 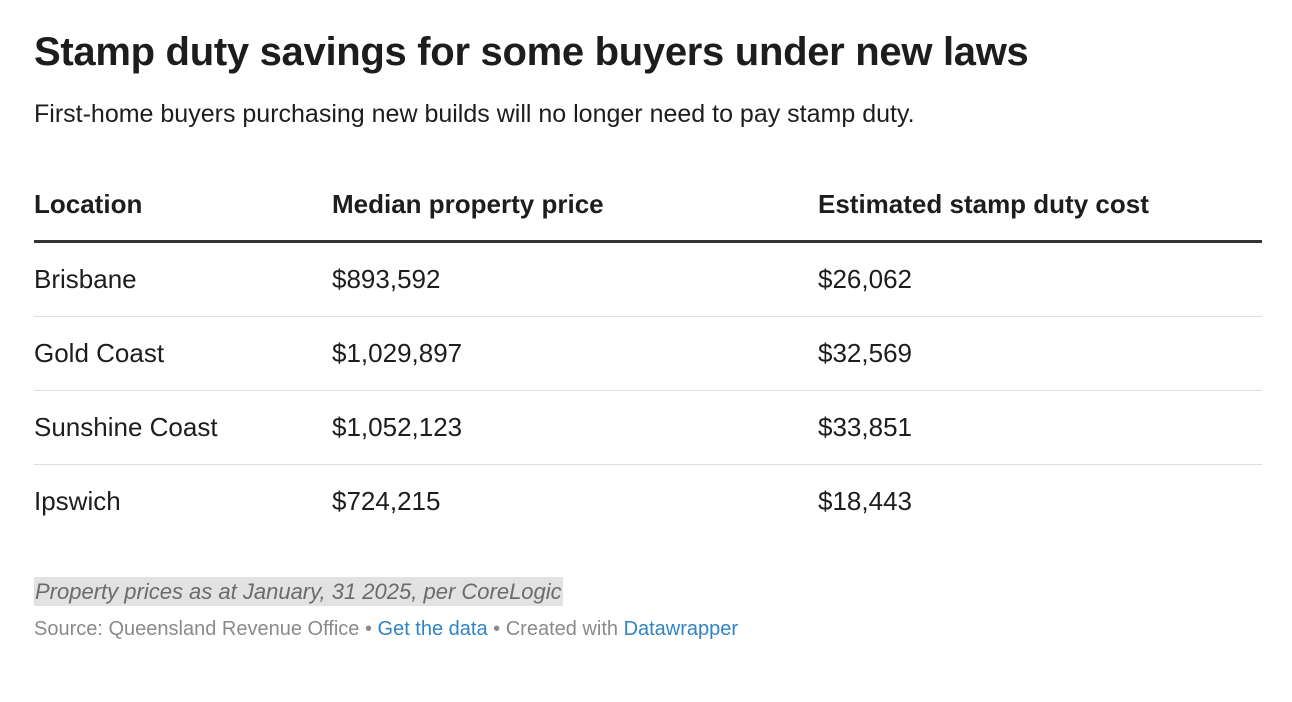 I want to click on source-text: Source: Queensland Revenue Office, so click(x=197, y=629).